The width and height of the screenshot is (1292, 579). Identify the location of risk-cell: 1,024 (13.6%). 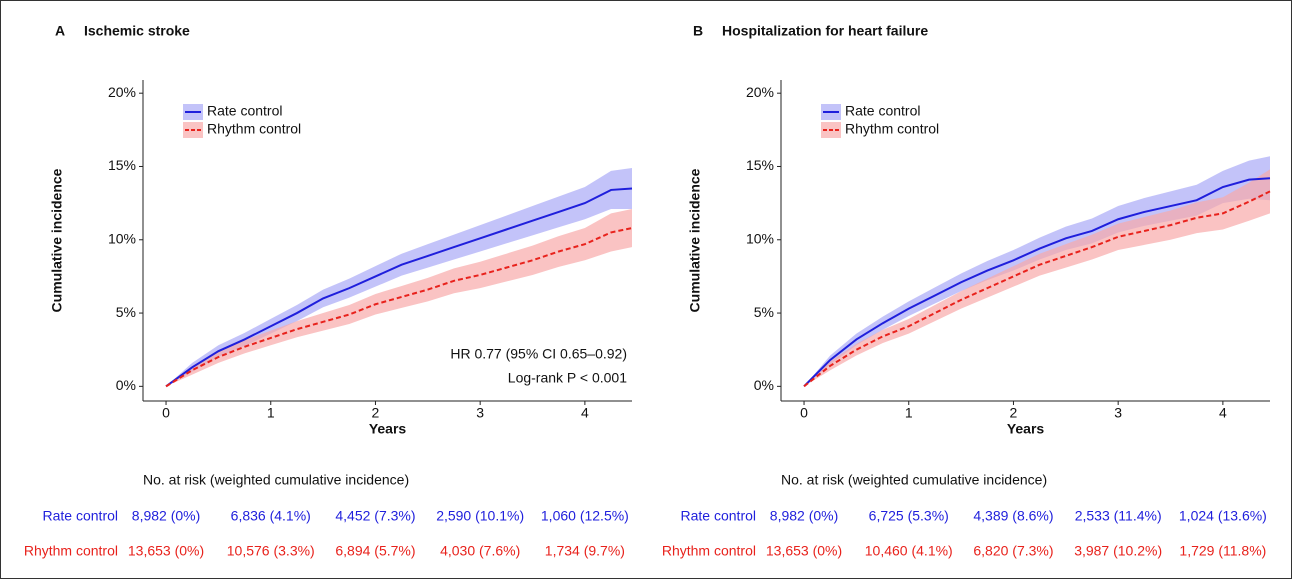
(1223, 516).